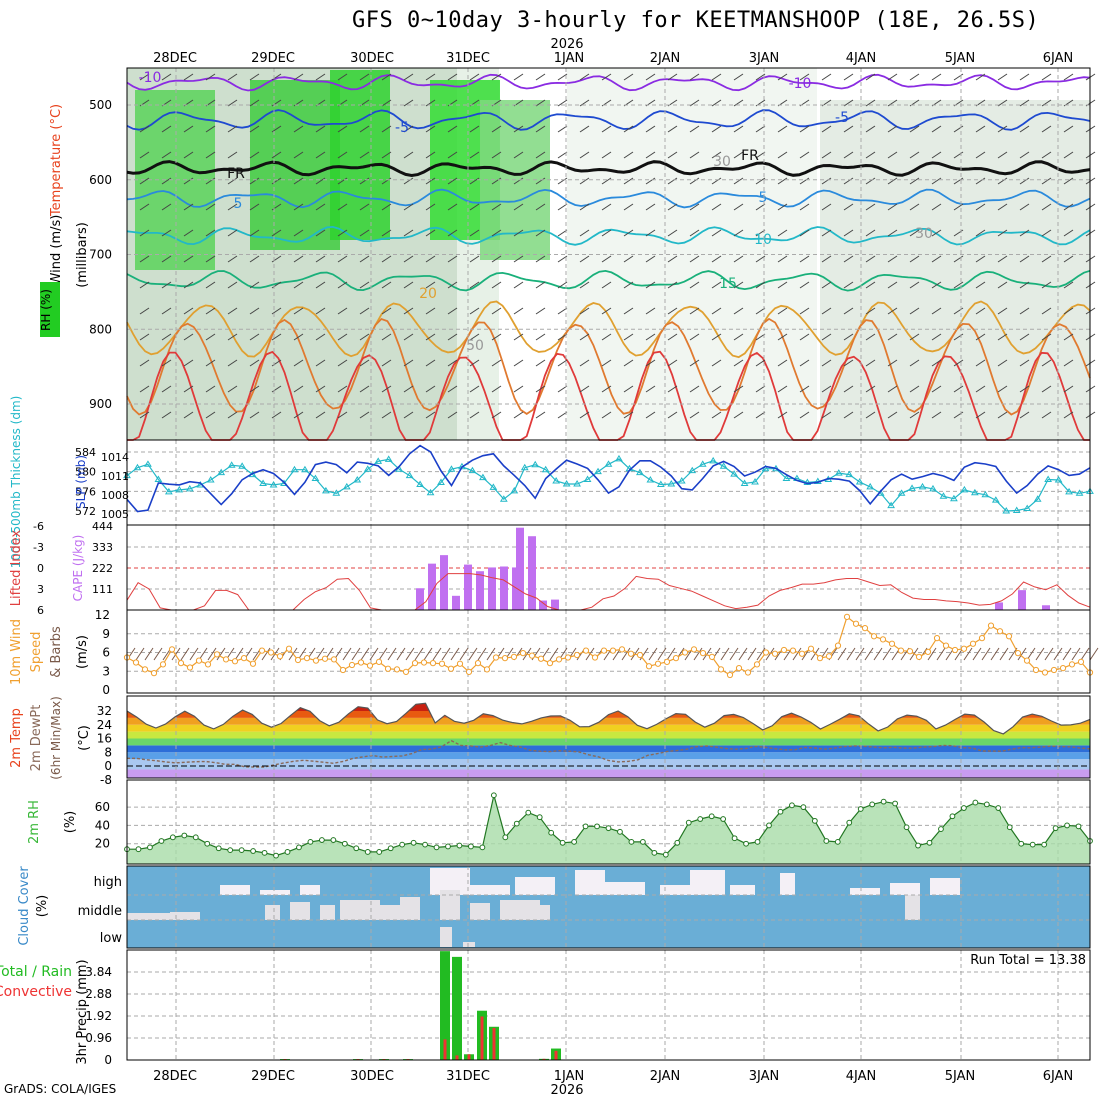  Describe the element at coordinates (608, 753) in the screenshot. I see `dewpt-line` at that location.